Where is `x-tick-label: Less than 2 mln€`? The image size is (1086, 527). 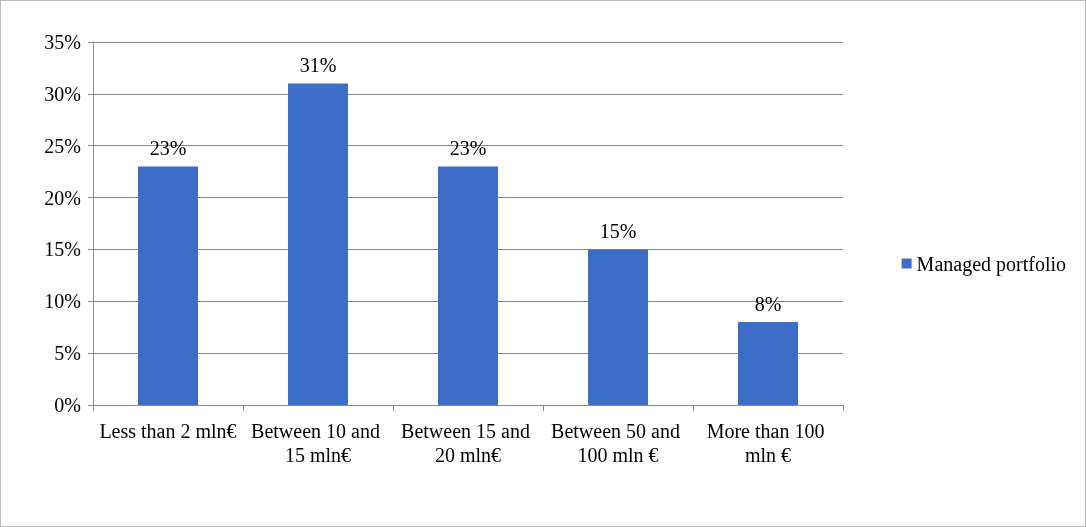 x-tick-label: Less than 2 mln€ is located at coordinates (168, 431).